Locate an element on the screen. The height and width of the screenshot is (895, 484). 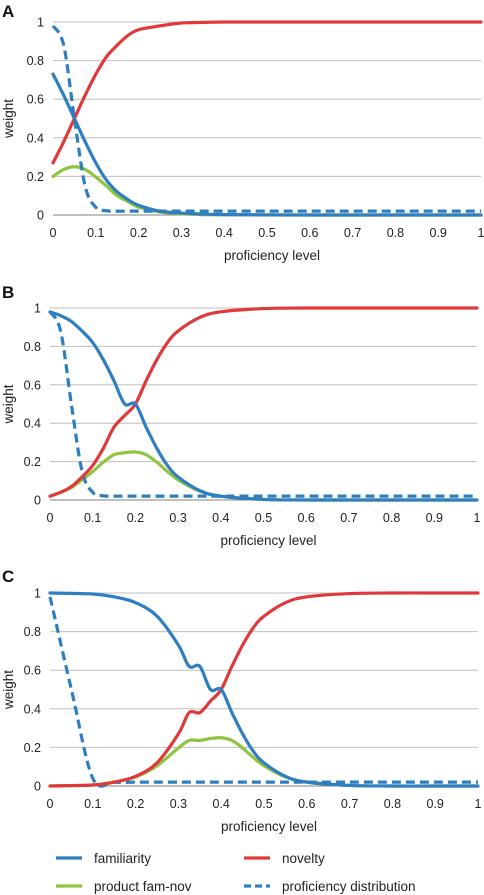
panel-letter: C is located at coordinates (8, 576).